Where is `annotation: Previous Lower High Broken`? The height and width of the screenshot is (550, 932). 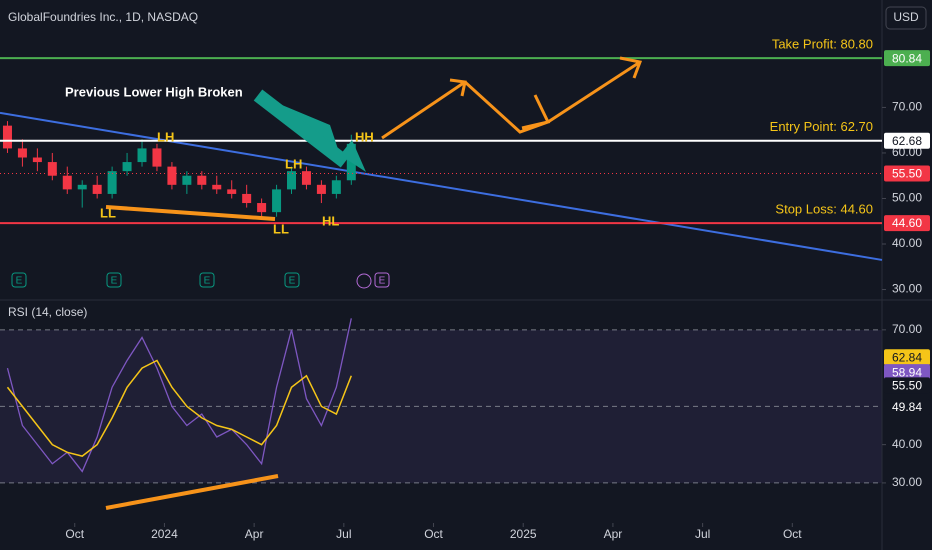
annotation: Previous Lower High Broken is located at coordinates (154, 91).